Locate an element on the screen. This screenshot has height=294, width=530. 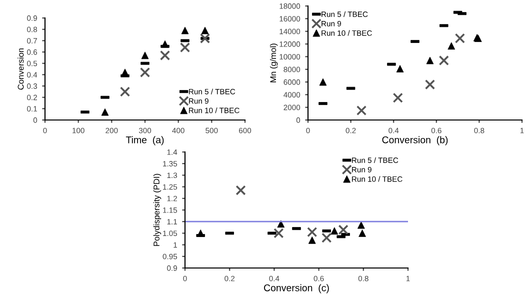
y-axis-title: Polydispersity (PDI) is located at coordinates (157, 210).